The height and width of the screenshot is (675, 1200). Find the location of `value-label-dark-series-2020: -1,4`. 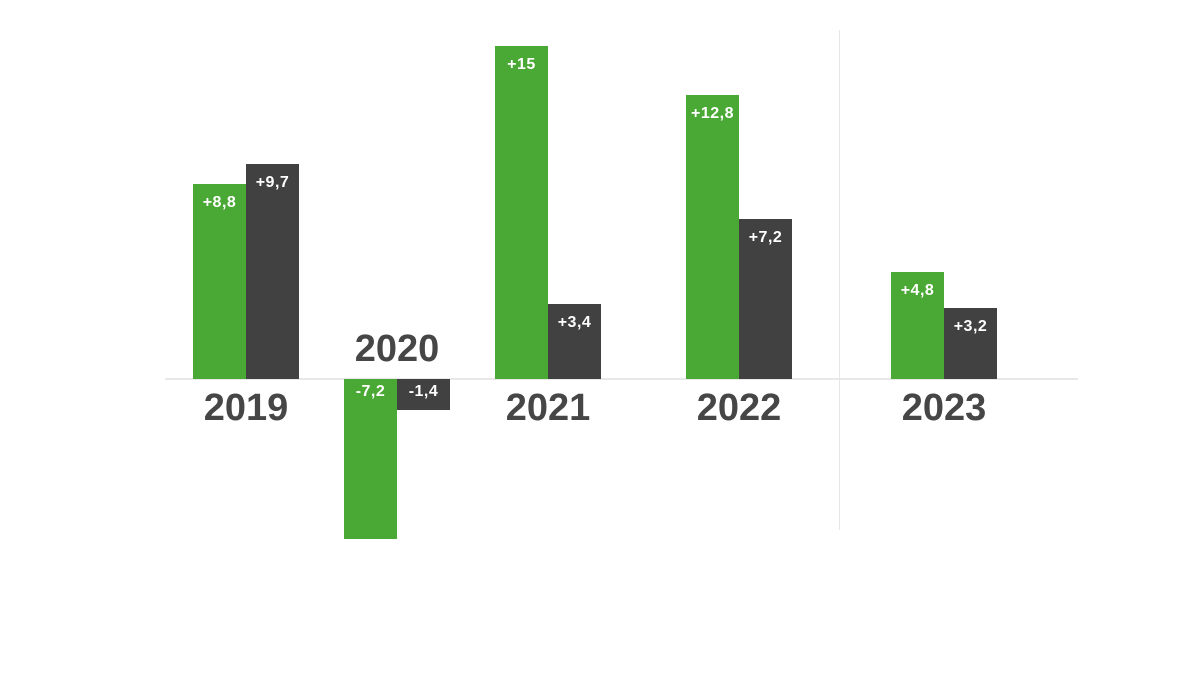

value-label-dark-series-2020: -1,4 is located at coordinates (423, 391).